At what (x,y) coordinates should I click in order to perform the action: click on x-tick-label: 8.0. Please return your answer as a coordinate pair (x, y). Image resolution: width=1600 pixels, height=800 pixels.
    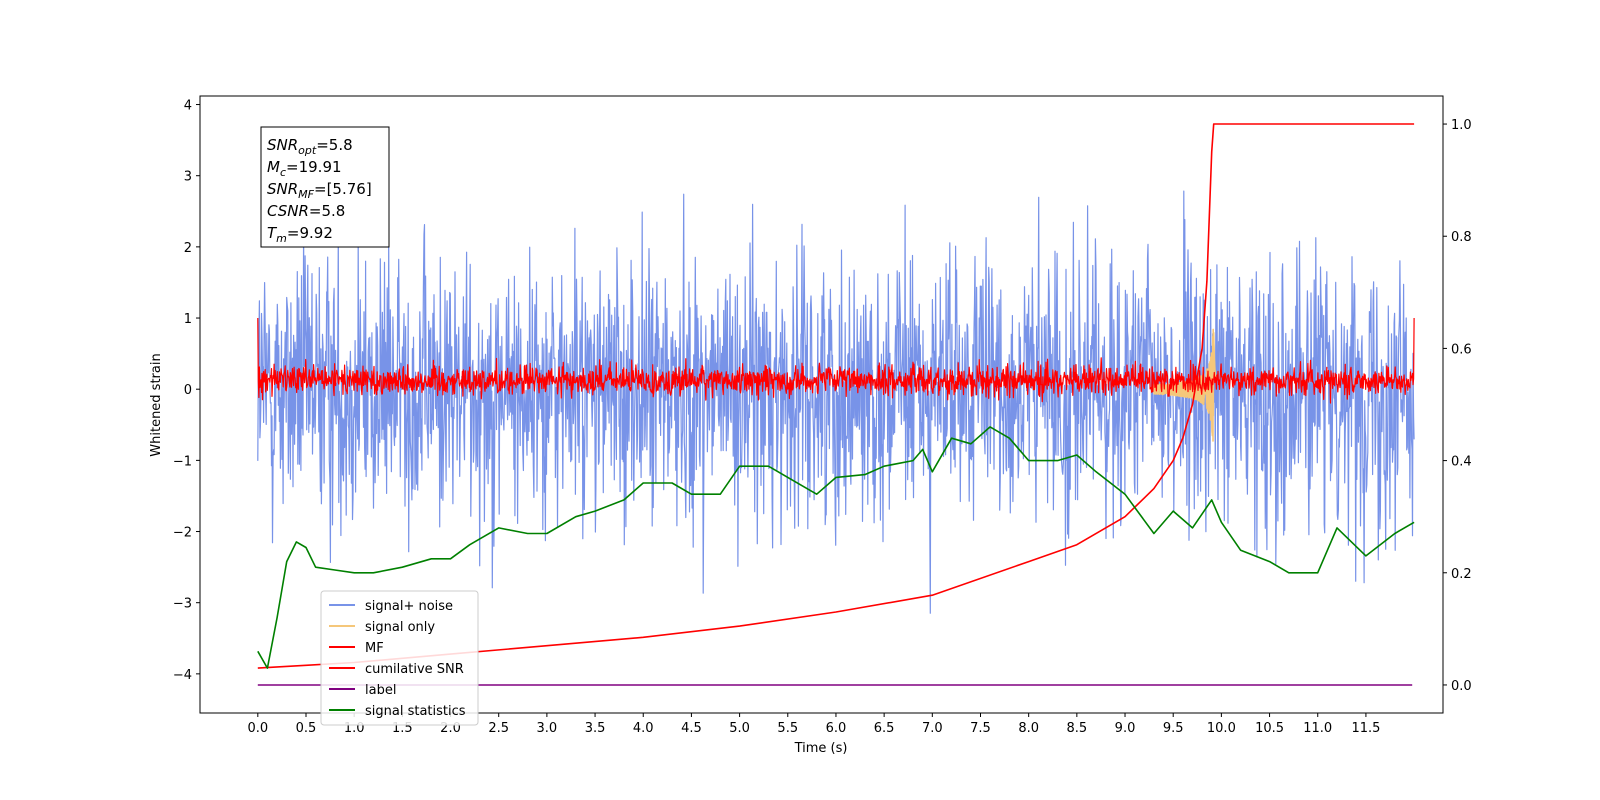
    Looking at the image, I should click on (1028, 728).